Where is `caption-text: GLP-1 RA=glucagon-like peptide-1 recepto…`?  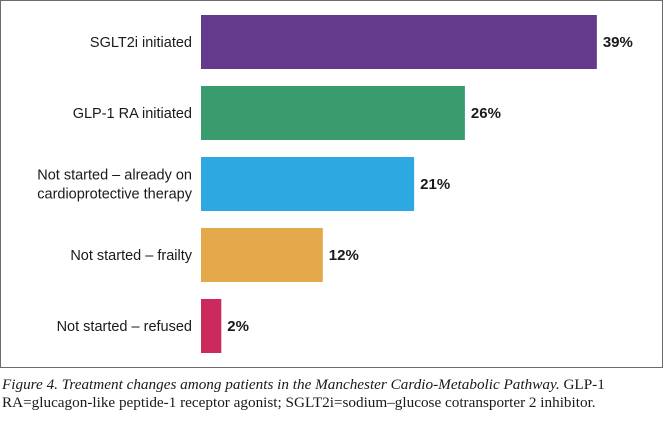 caption-text: GLP-1 RA=glucagon-like peptide-1 recepto… is located at coordinates (303, 393).